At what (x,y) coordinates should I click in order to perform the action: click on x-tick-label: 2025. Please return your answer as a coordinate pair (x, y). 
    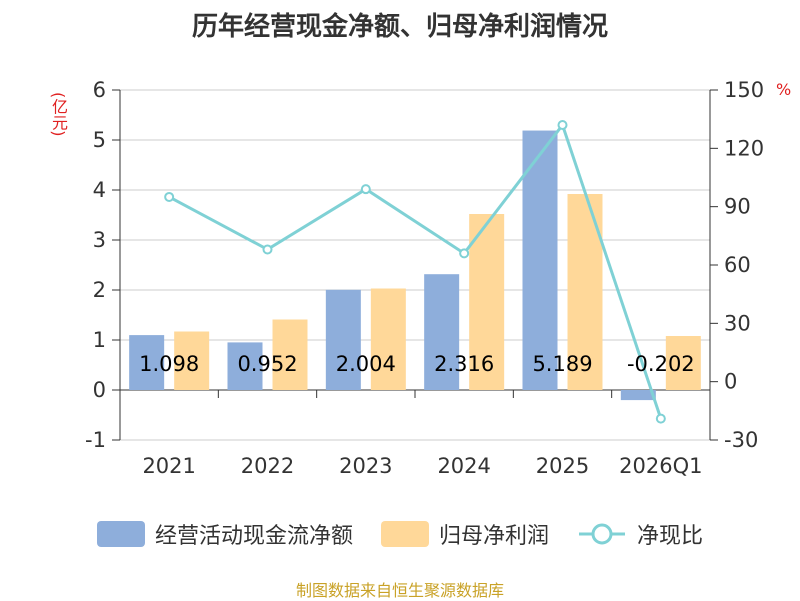
    Looking at the image, I should click on (562, 466).